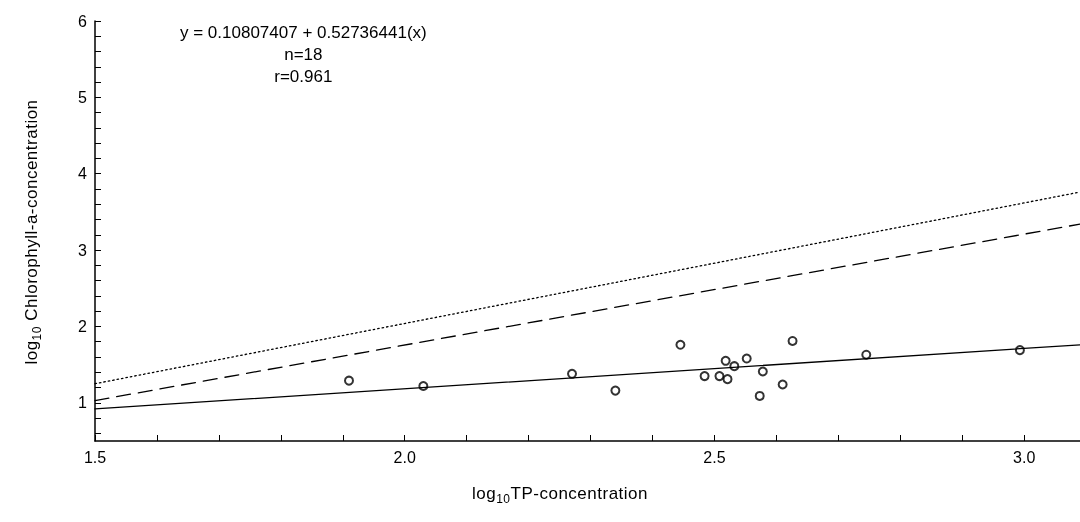 The height and width of the screenshot is (522, 1080). Describe the element at coordinates (83, 250) in the screenshot. I see `y-tick-label: 3` at that location.